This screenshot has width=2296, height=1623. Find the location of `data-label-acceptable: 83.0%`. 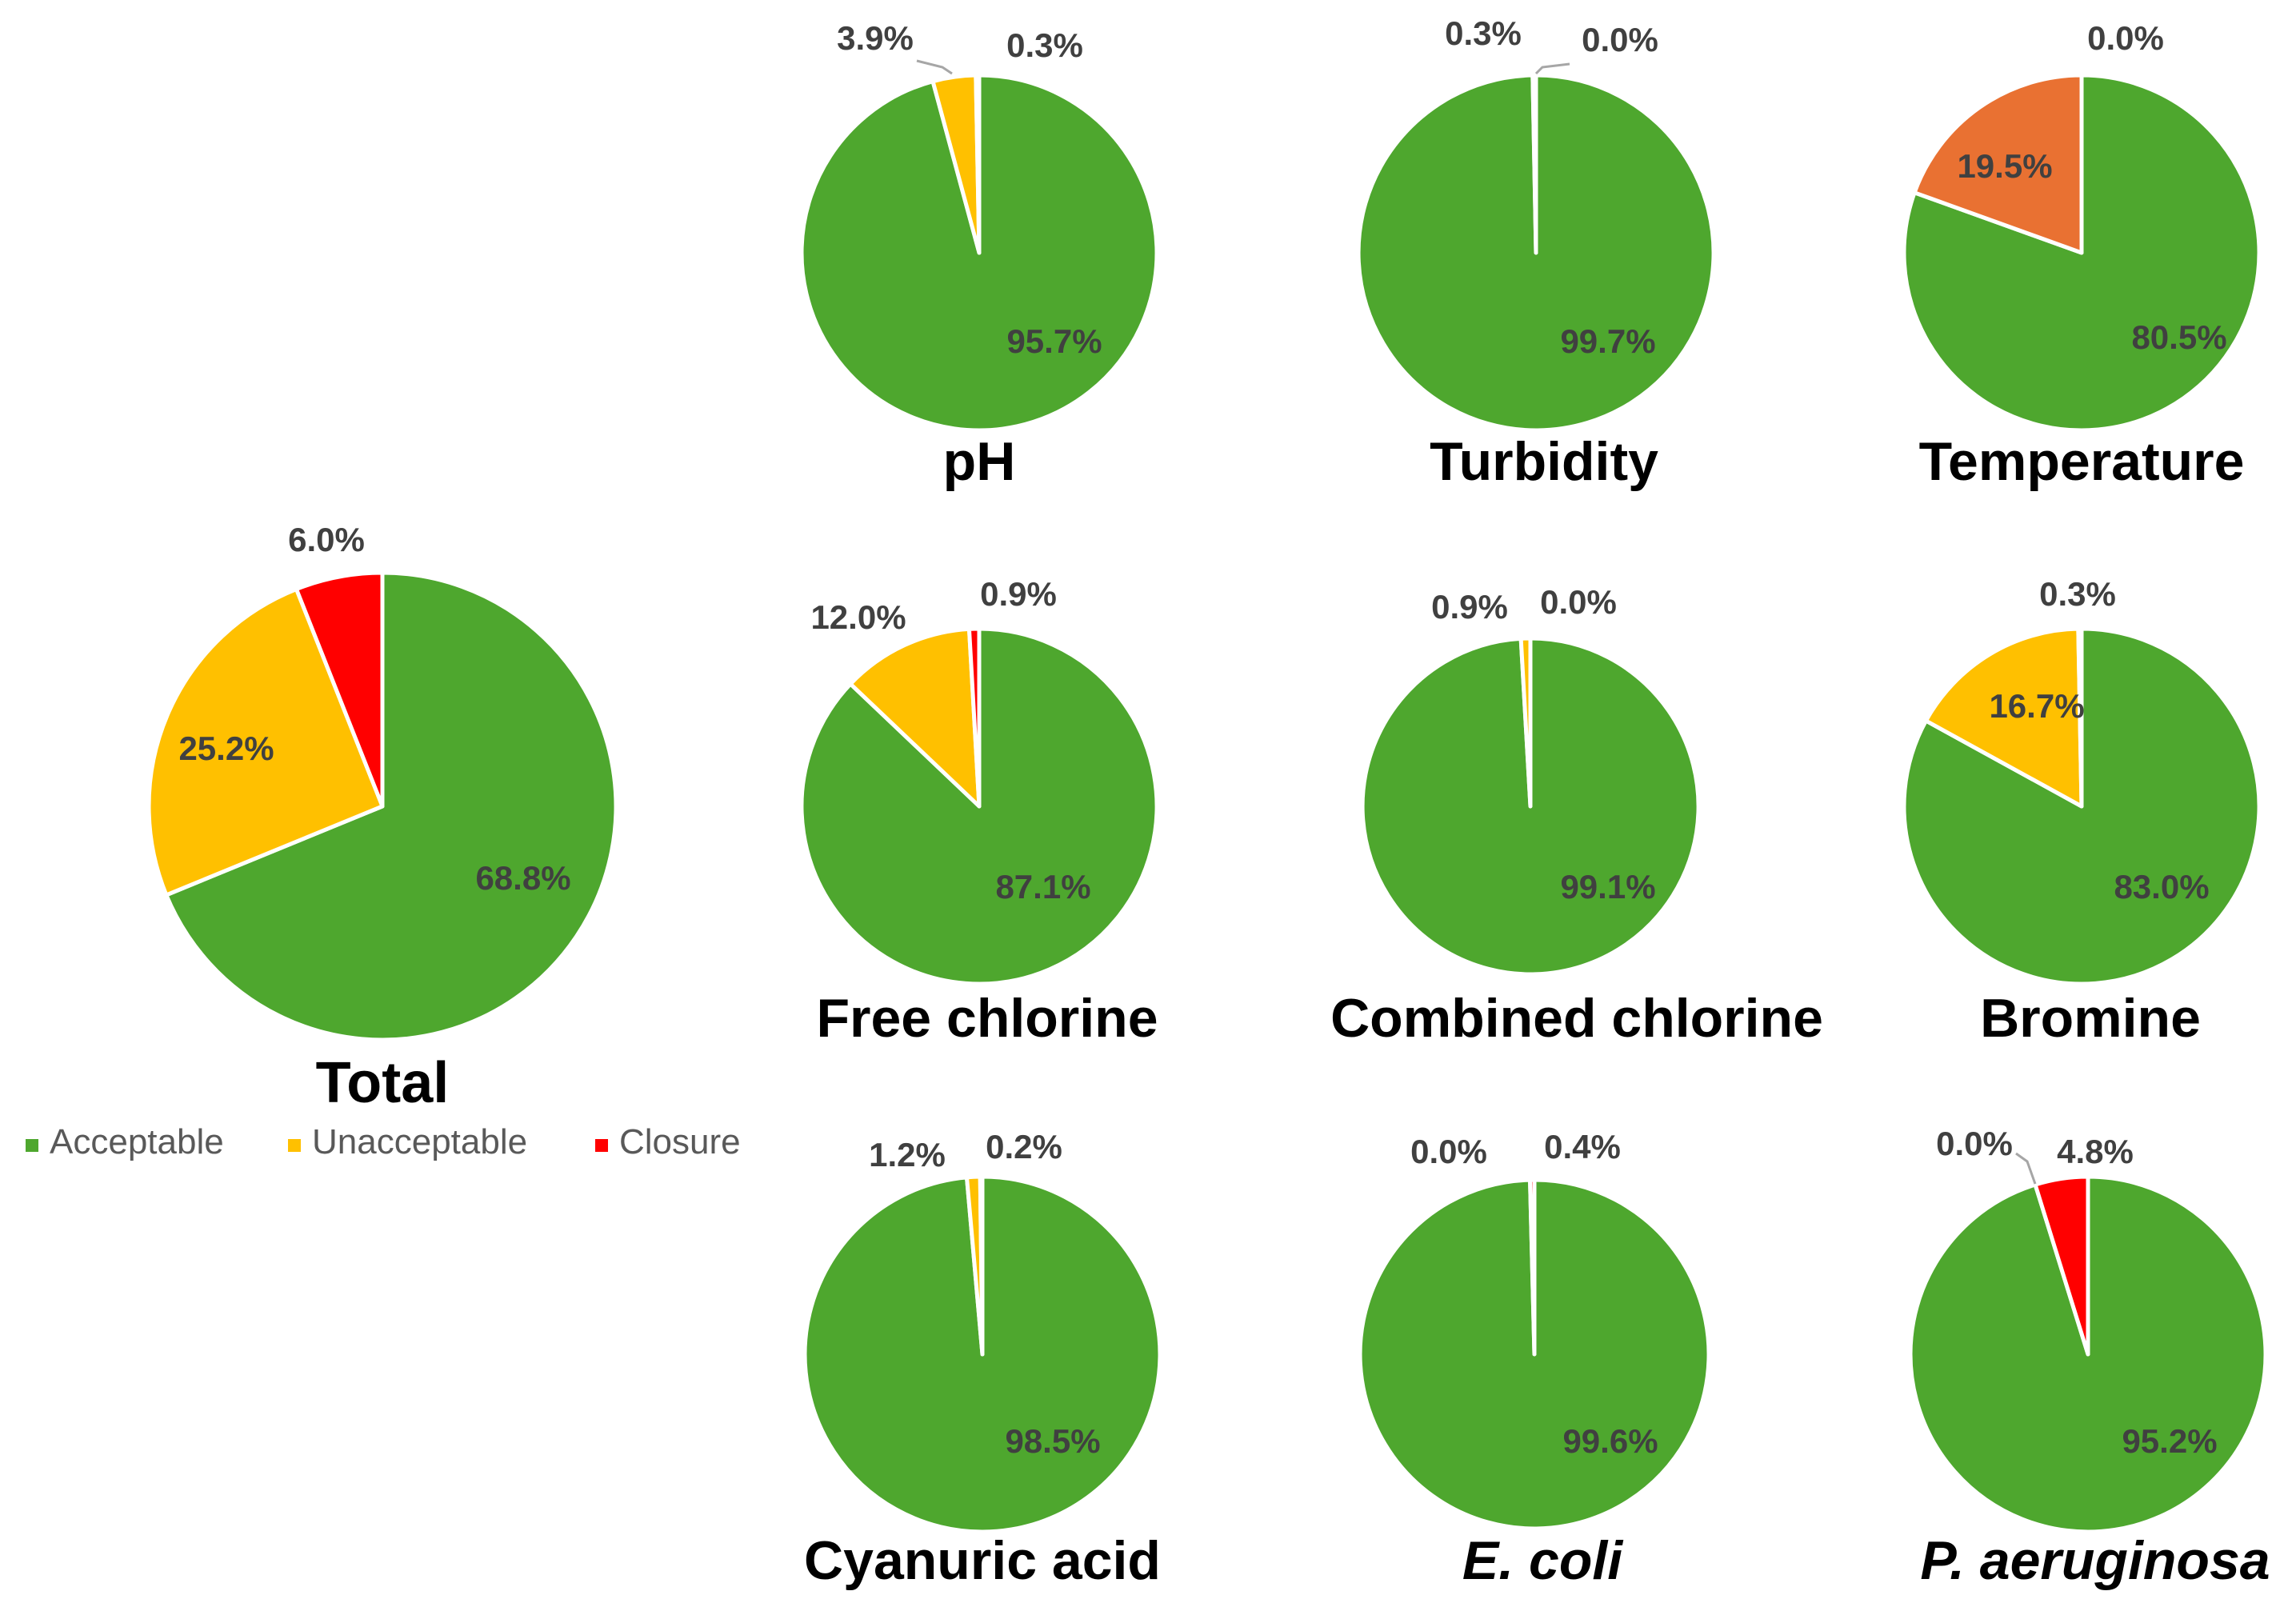

data-label-acceptable: 83.0% is located at coordinates (2161, 886).